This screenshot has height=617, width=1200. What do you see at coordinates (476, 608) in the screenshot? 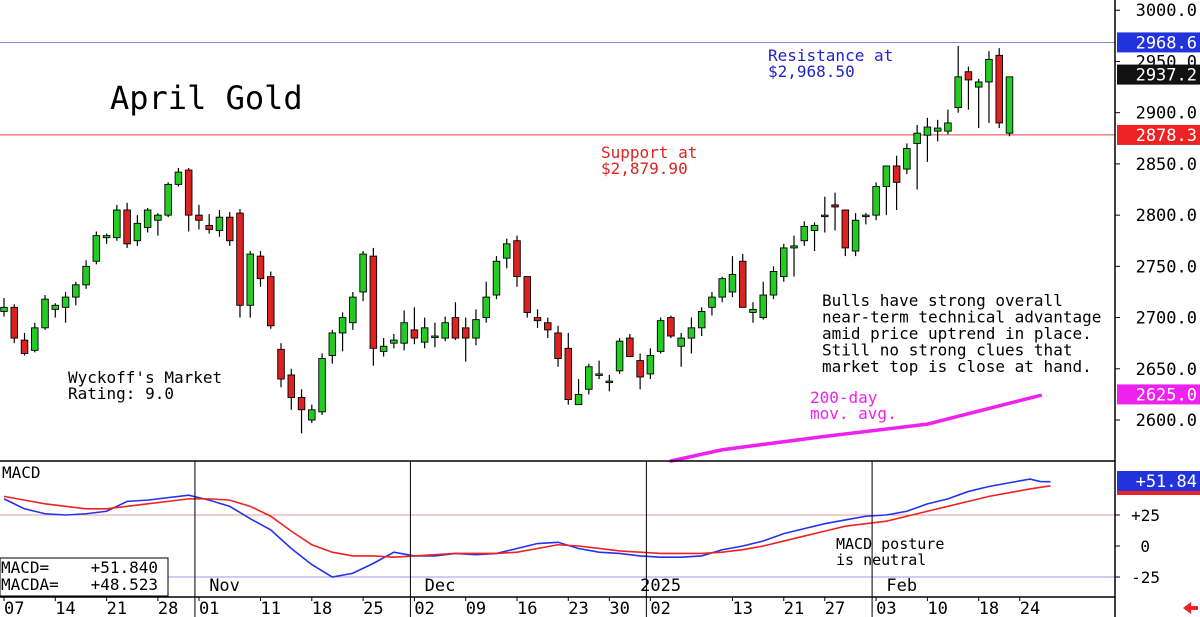
I see `day-tick-label: 09` at bounding box center [476, 608].